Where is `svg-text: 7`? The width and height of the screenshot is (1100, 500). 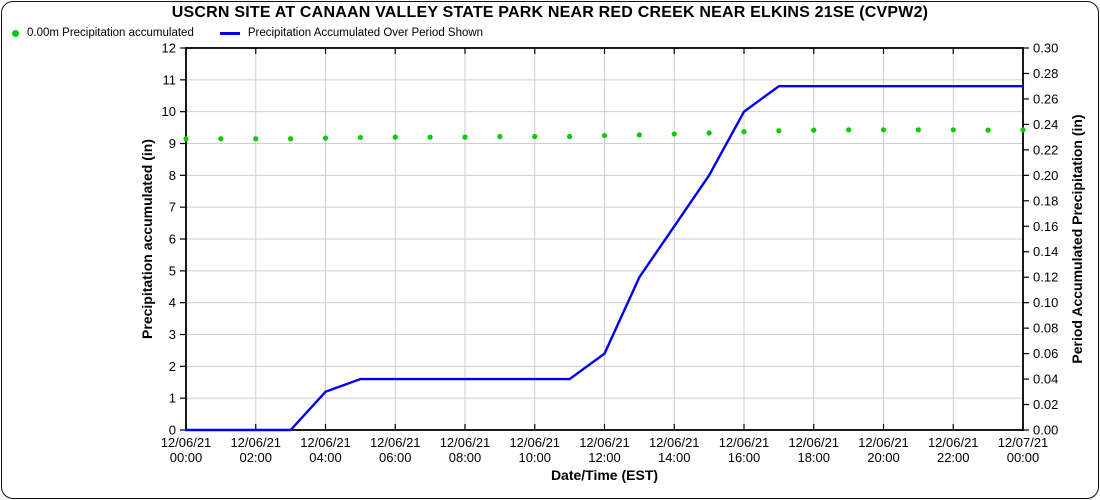 svg-text: 7 is located at coordinates (172, 207).